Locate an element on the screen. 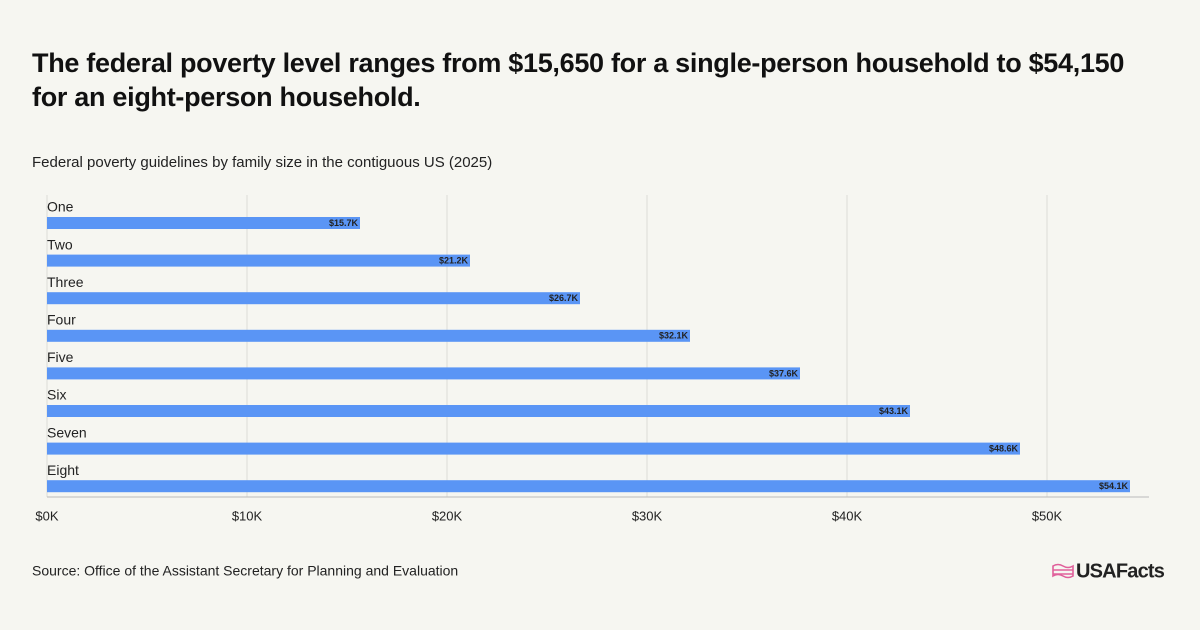 Image resolution: width=1200 pixels, height=630 pixels. category-label: Five is located at coordinates (60, 357).